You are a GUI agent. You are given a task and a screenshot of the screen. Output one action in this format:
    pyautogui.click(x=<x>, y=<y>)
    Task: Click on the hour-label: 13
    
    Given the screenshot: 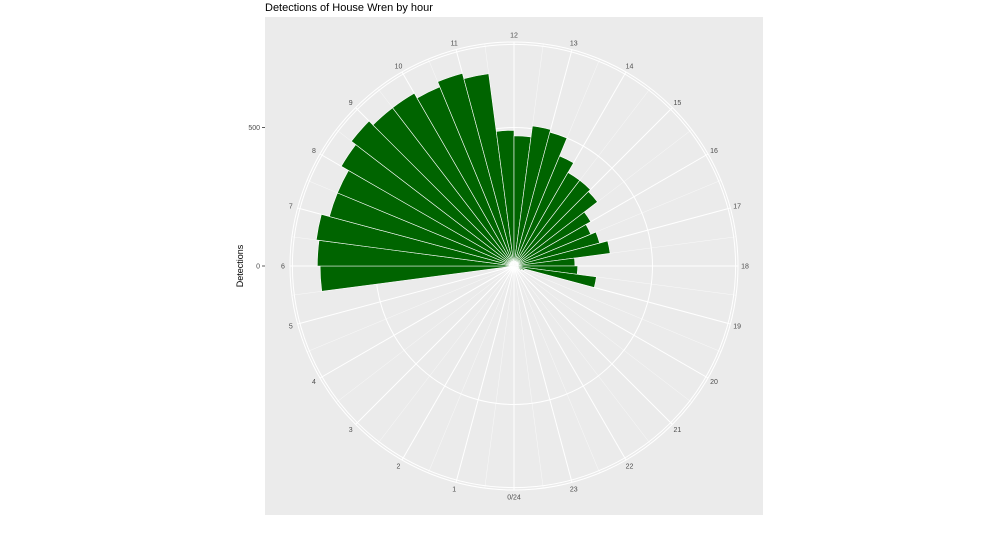 What is the action you would take?
    pyautogui.click(x=574, y=43)
    